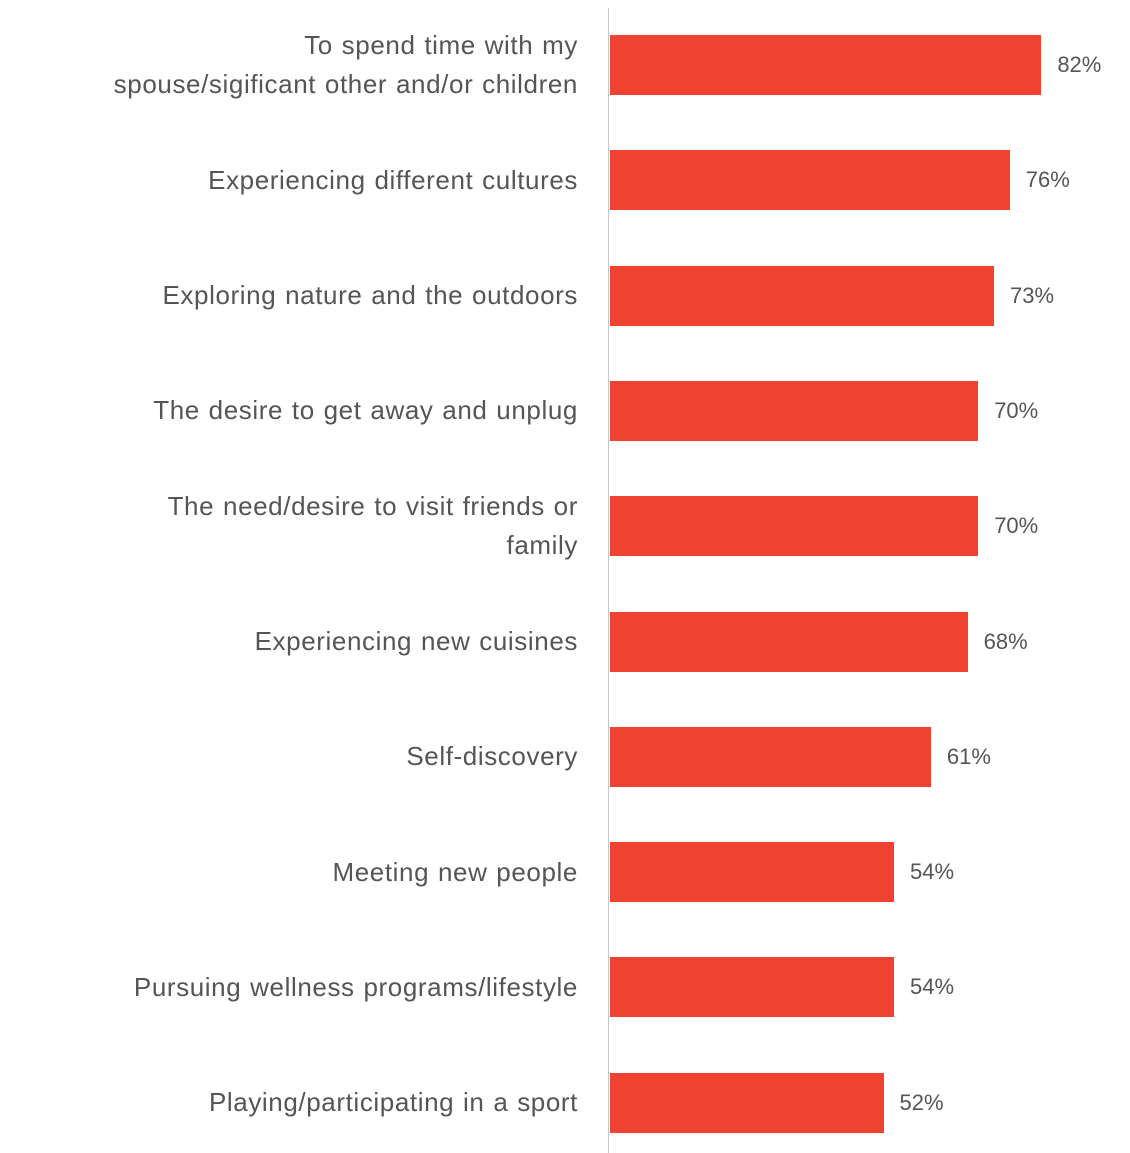  What do you see at coordinates (293, 756) in the screenshot?
I see `category-label: Self-discovery` at bounding box center [293, 756].